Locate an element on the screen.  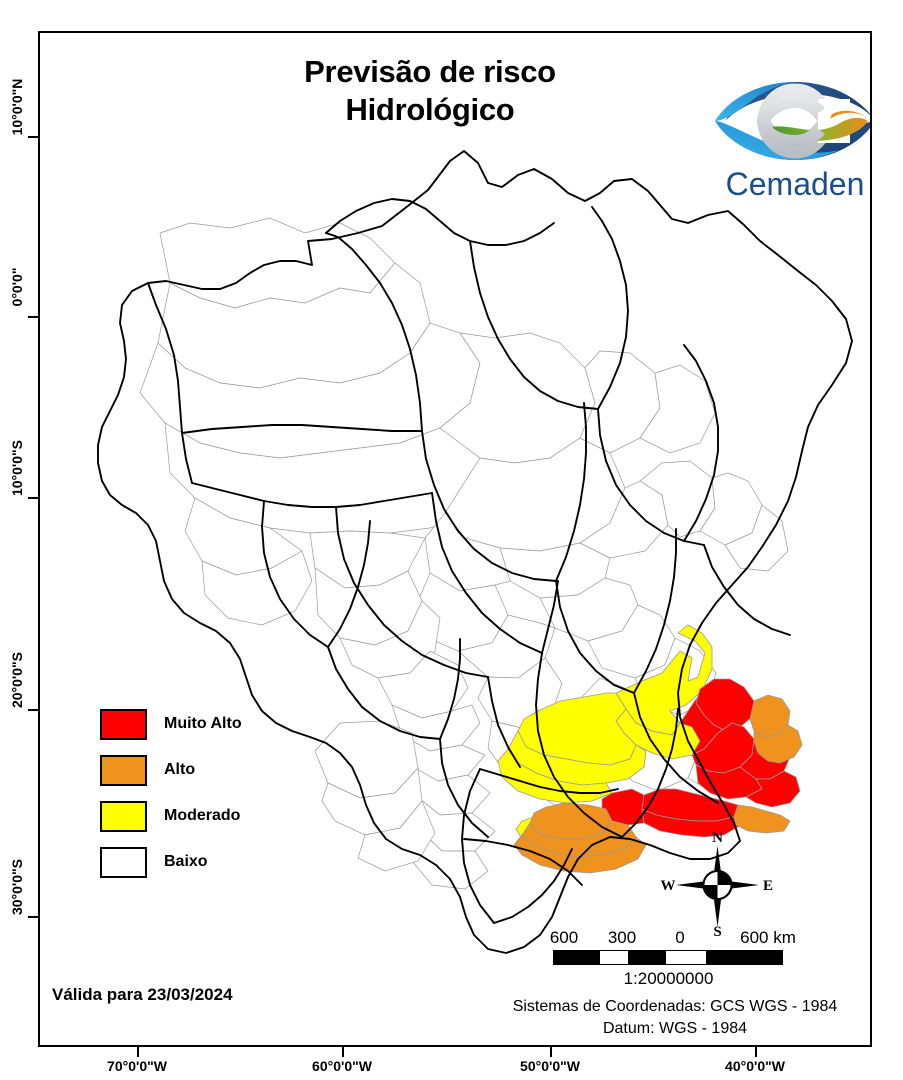
legend-item: Baixo is located at coordinates (210, 862).